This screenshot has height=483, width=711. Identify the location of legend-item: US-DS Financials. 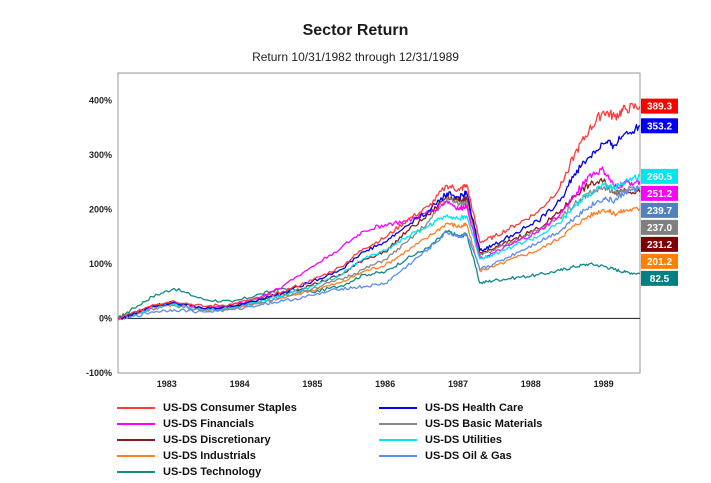
(185, 424).